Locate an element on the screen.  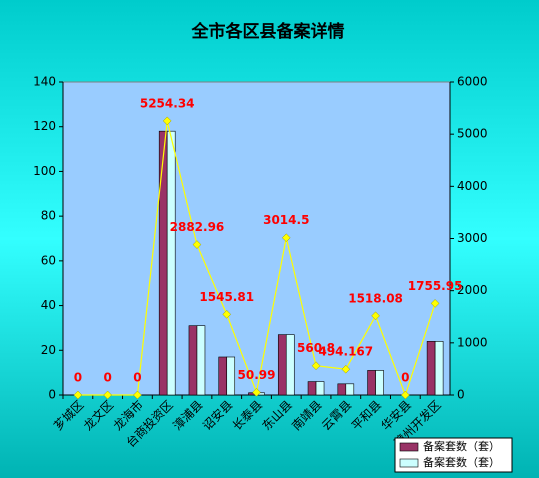
data-label: 50.99 is located at coordinates (257, 375).